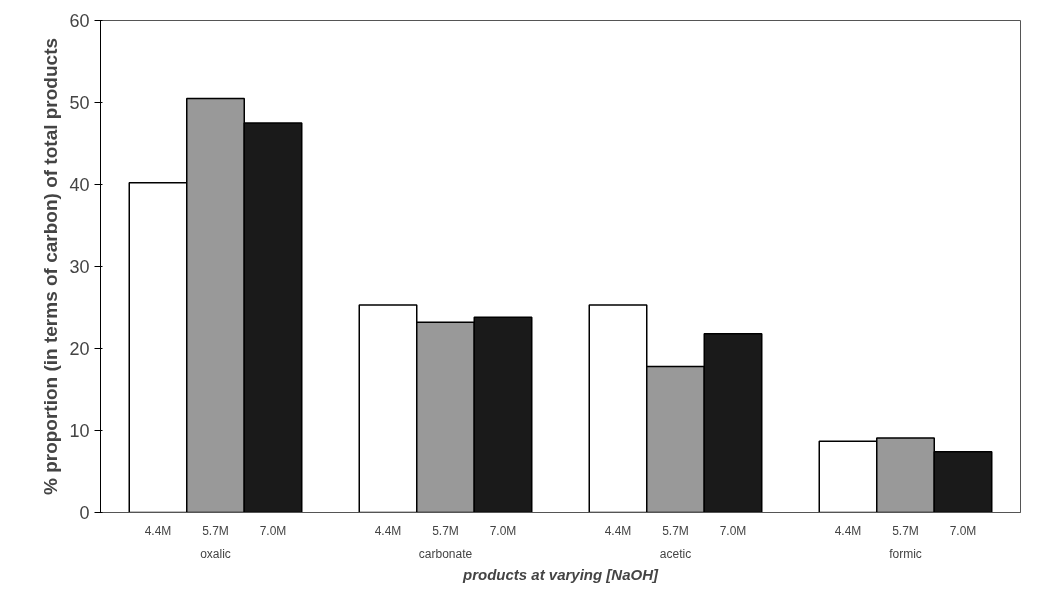 The height and width of the screenshot is (592, 1052). What do you see at coordinates (215, 553) in the screenshot?
I see `x-tick-label: oxalic` at bounding box center [215, 553].